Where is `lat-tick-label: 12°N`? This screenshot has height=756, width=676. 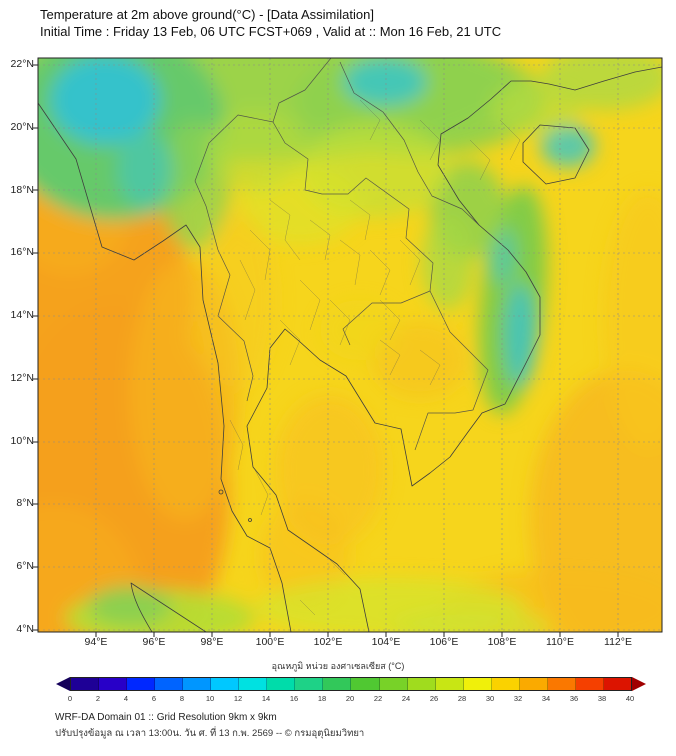
lat-tick-label: 12°N is located at coordinates (22, 377).